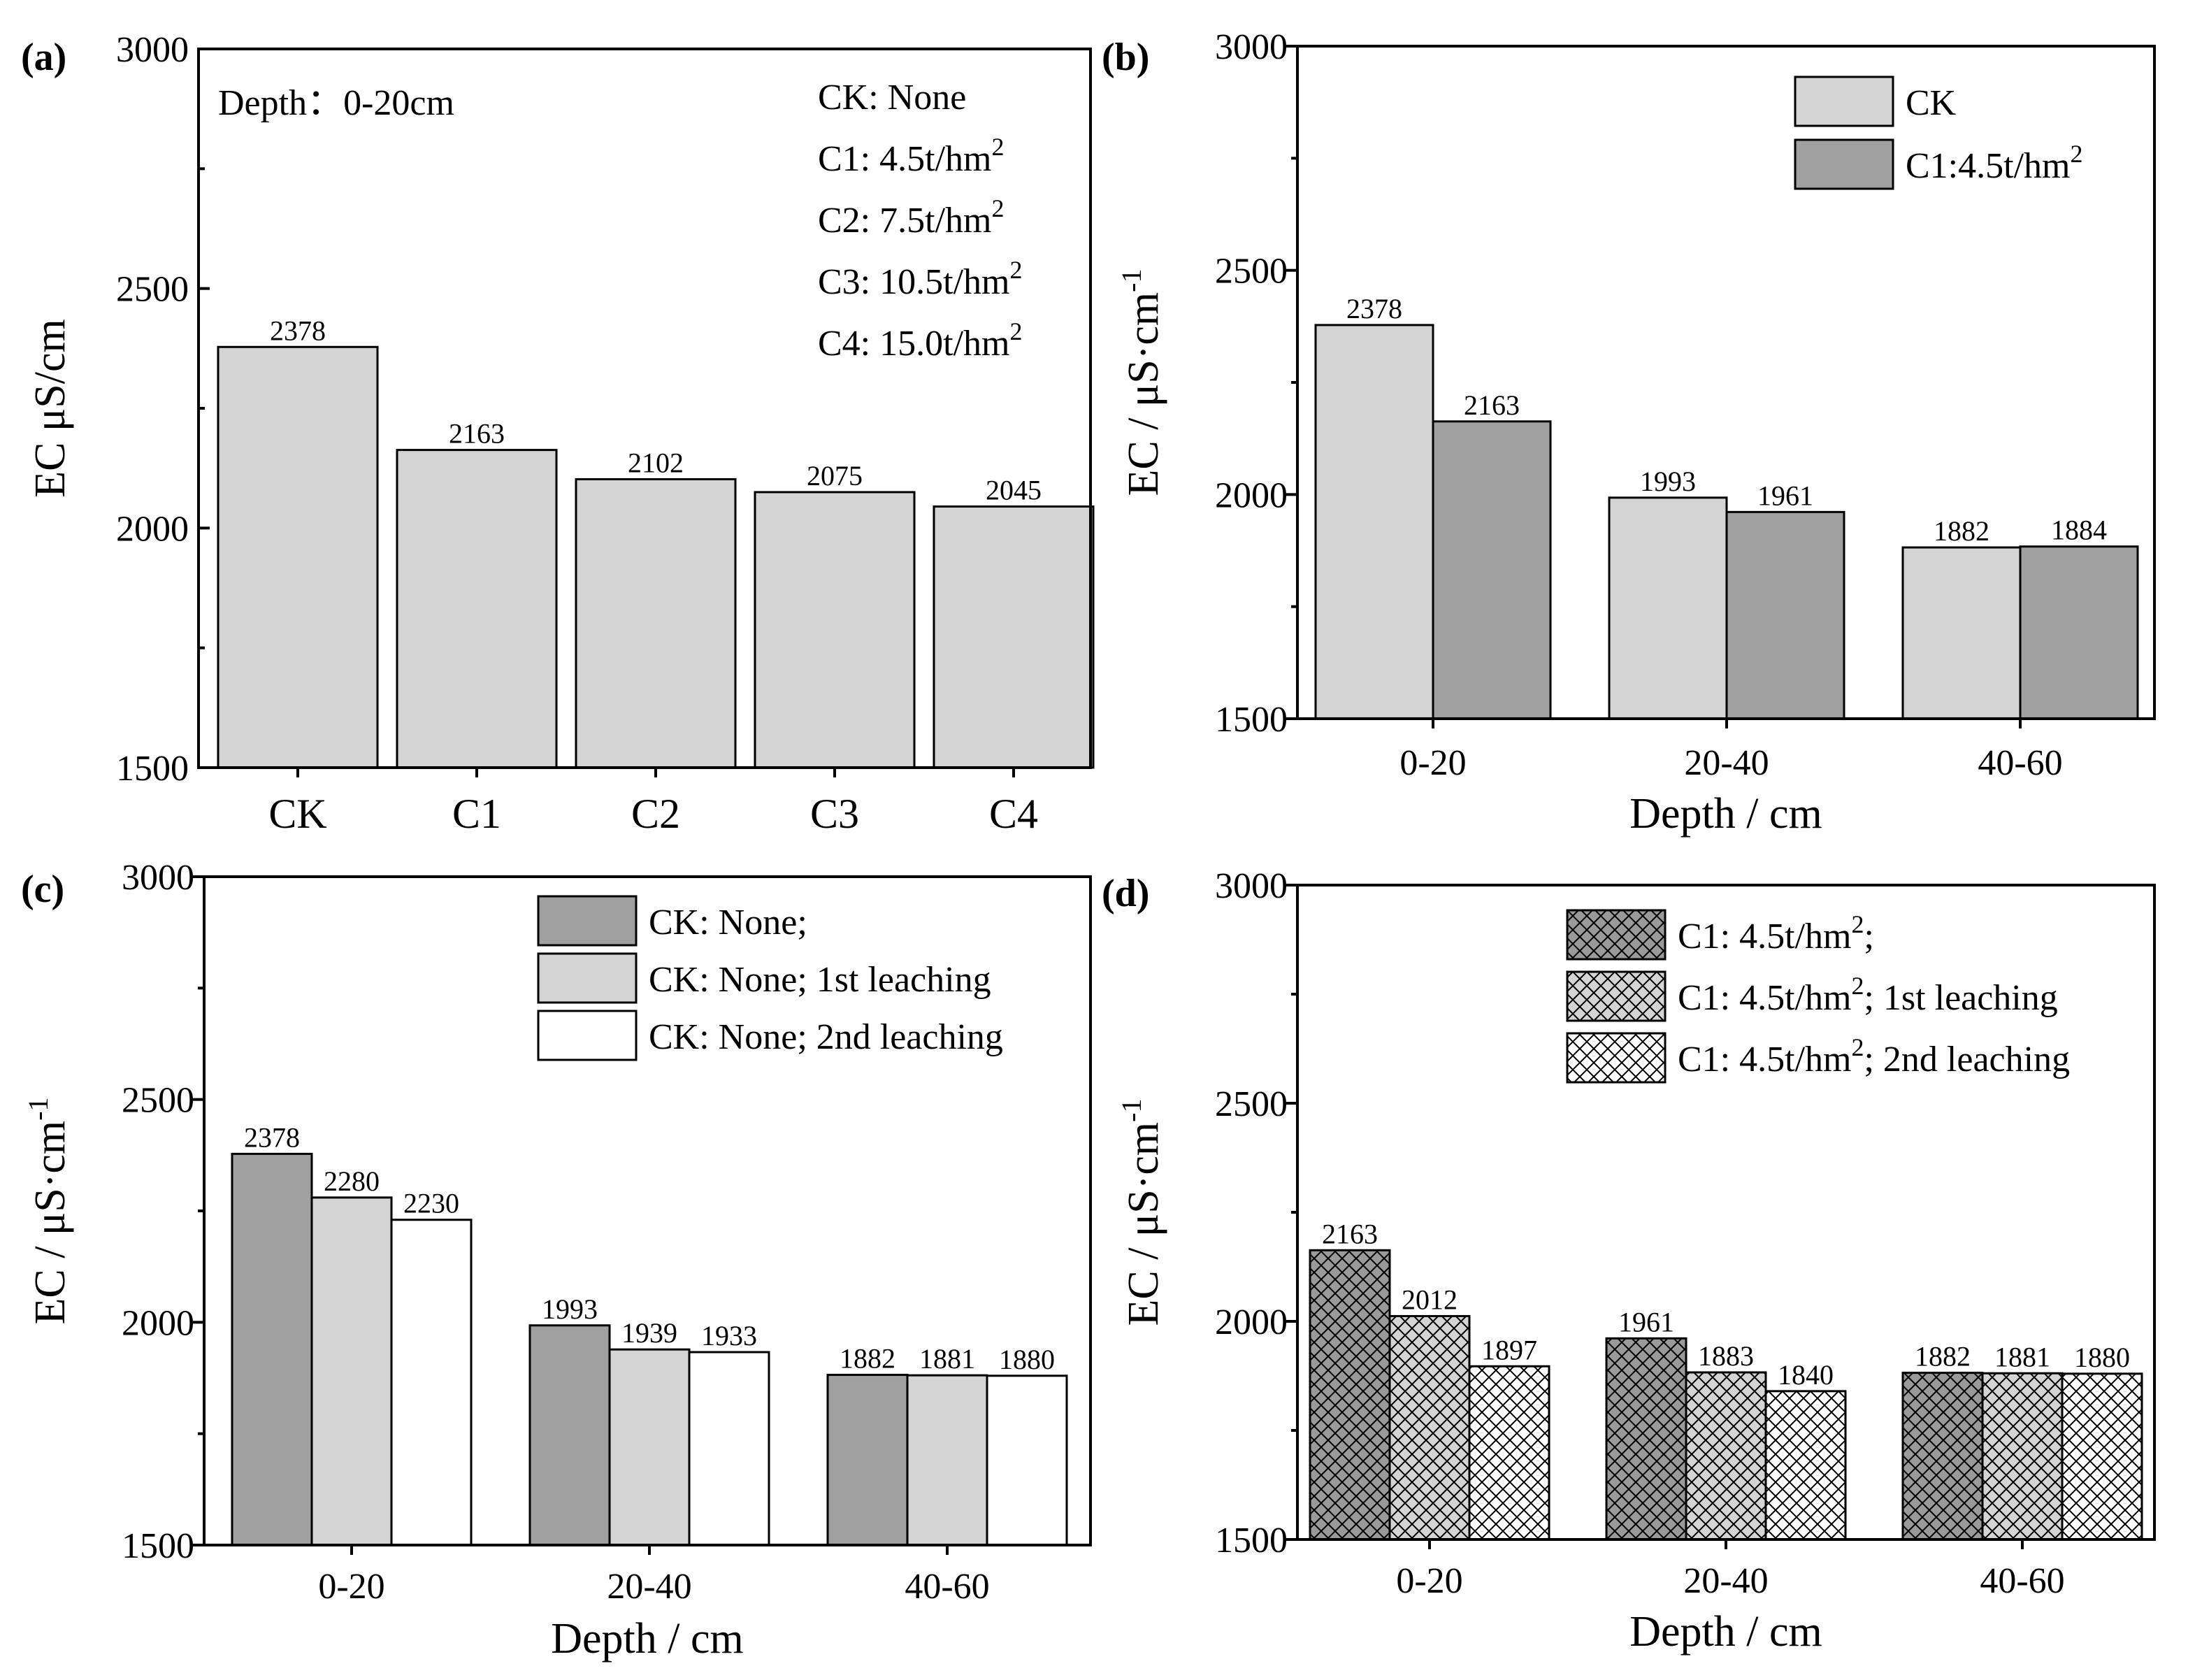 The height and width of the screenshot is (1680, 2188). Describe the element at coordinates (352, 1181) in the screenshot. I see `panel-c-data-label: 2280` at that location.